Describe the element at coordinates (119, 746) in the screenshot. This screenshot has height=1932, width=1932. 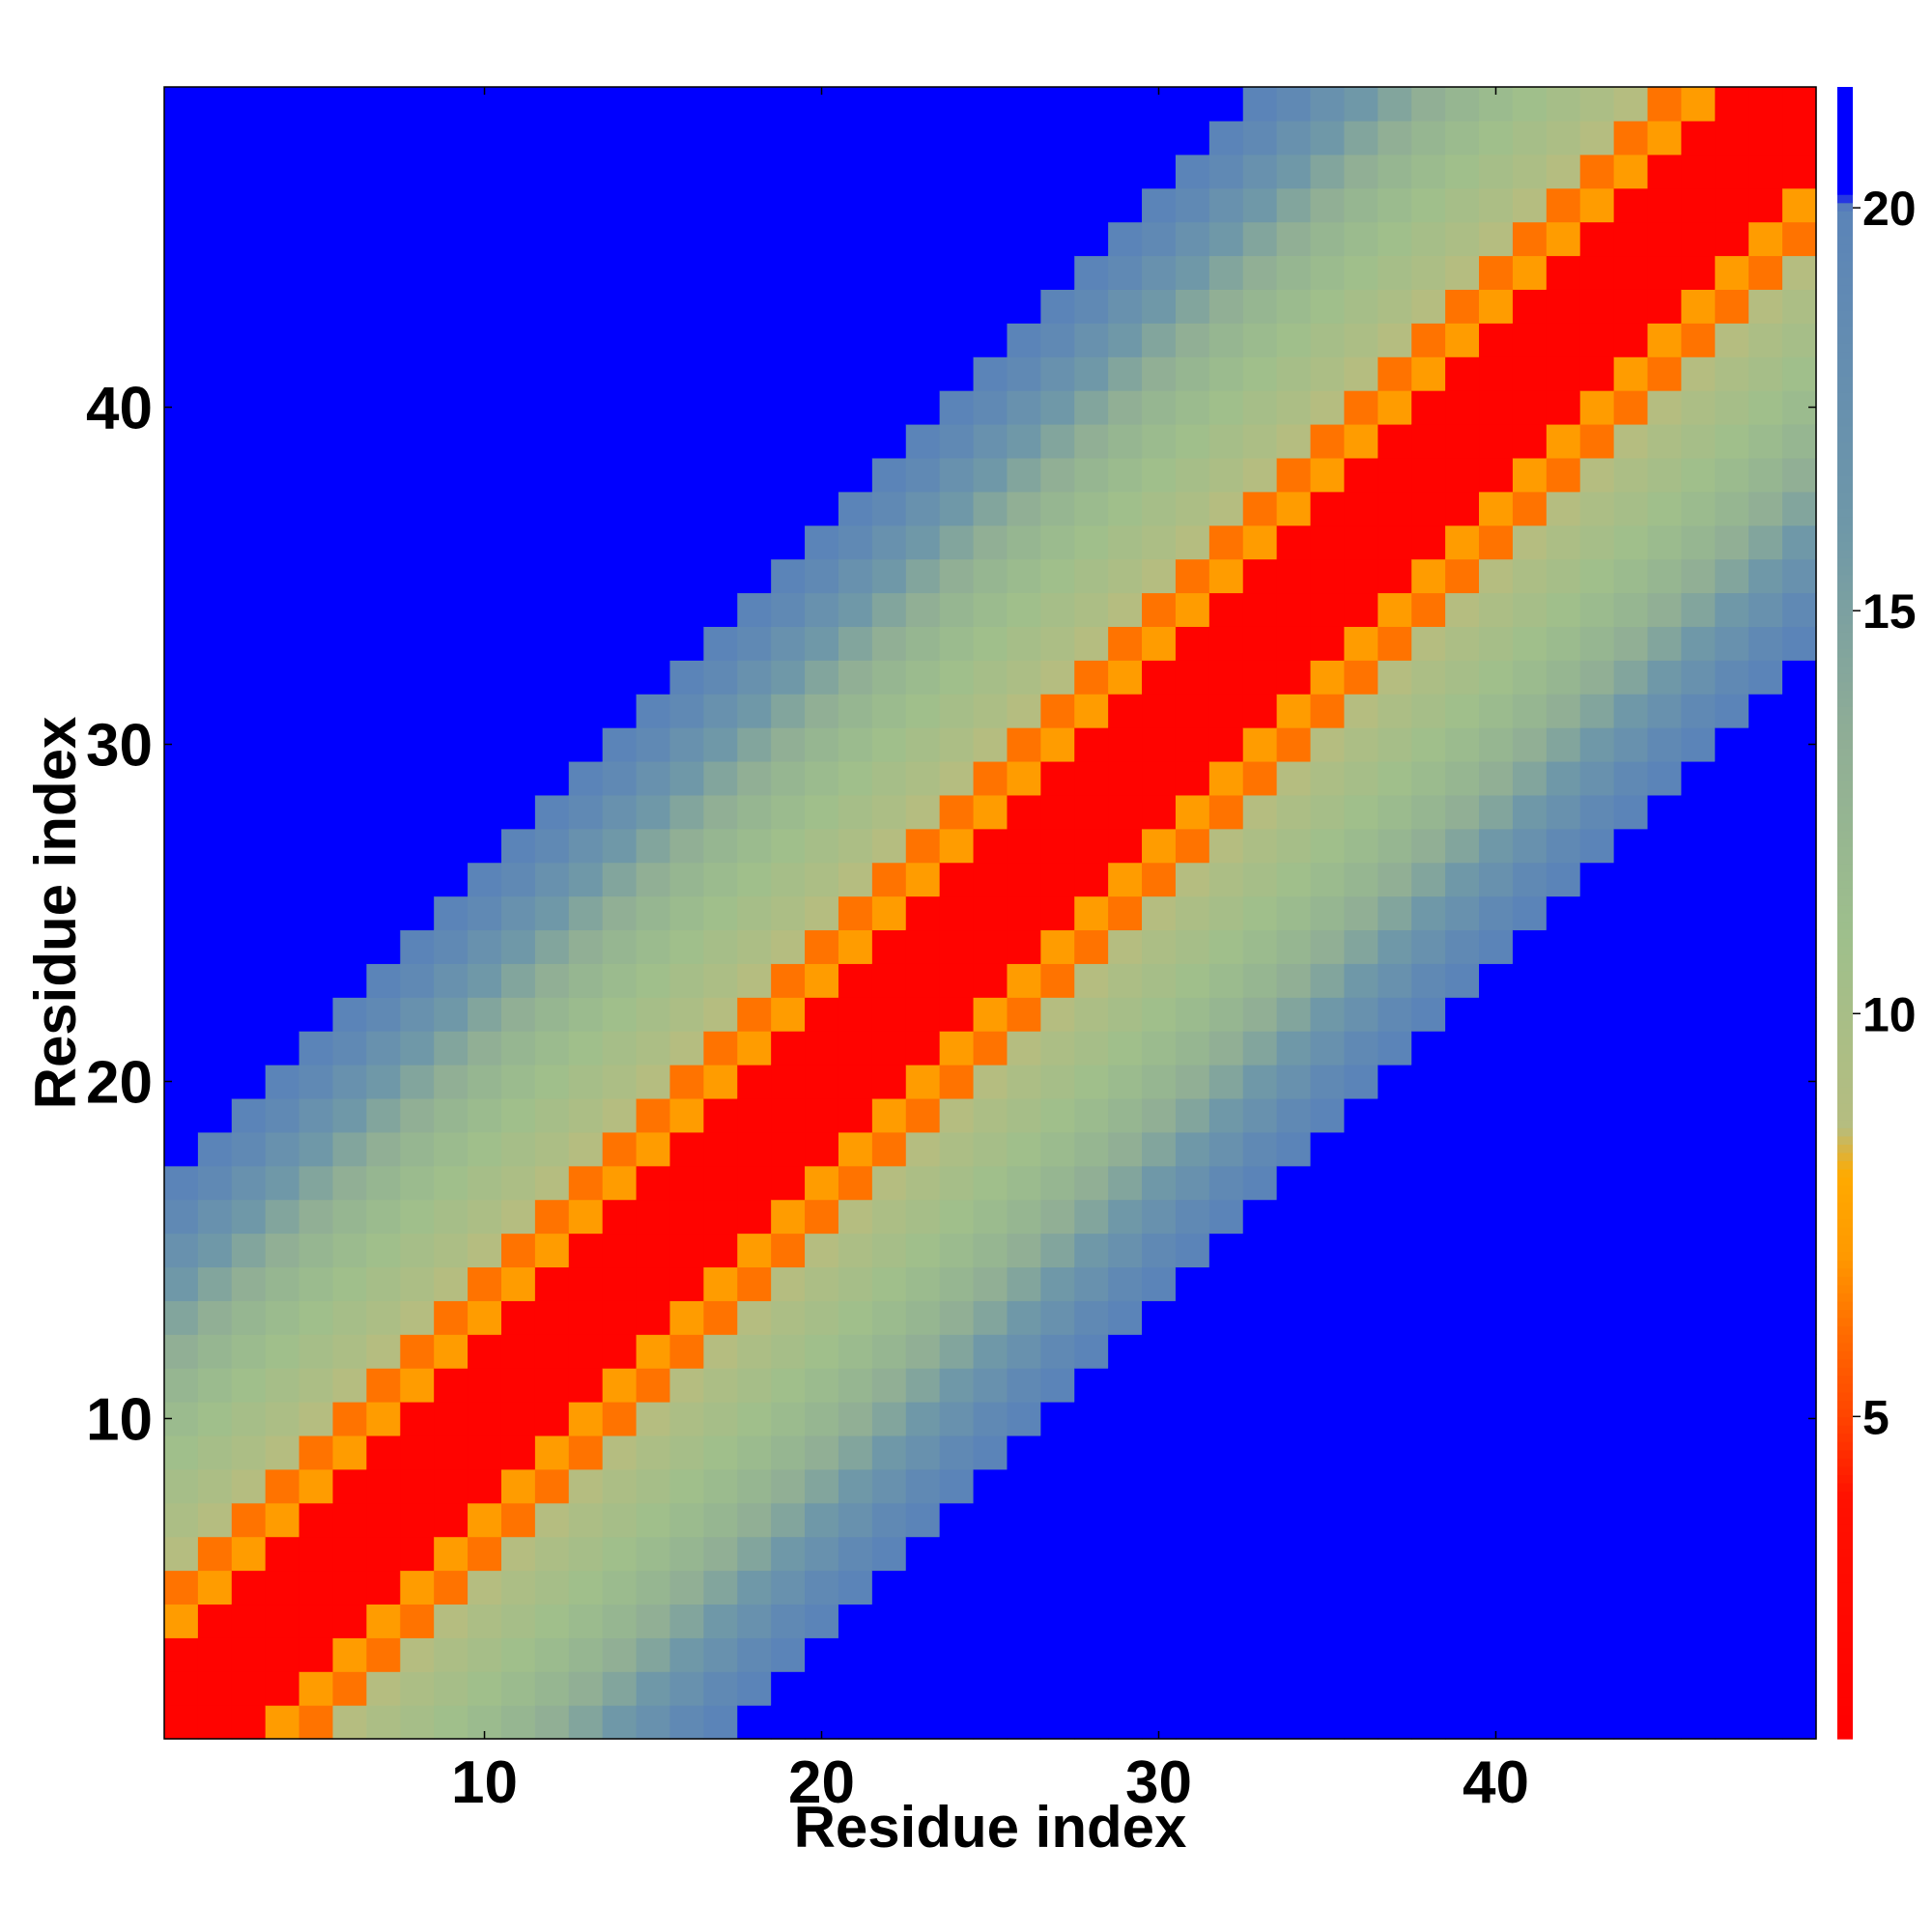
I see `y-tick-label: 30` at that location.